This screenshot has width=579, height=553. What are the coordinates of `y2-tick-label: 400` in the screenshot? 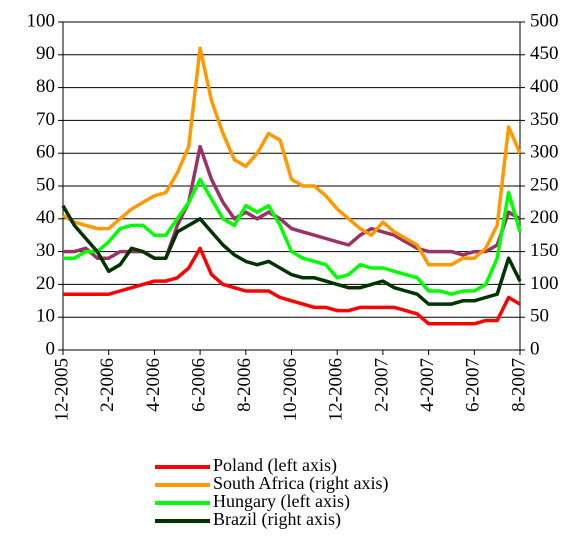 It's located at (544, 86).